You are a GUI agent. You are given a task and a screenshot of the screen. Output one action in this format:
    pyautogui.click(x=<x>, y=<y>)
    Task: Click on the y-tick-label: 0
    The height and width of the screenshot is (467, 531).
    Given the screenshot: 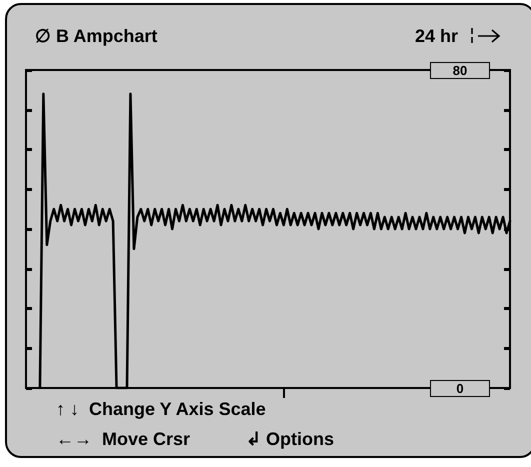 What is the action you would take?
    pyautogui.click(x=460, y=388)
    